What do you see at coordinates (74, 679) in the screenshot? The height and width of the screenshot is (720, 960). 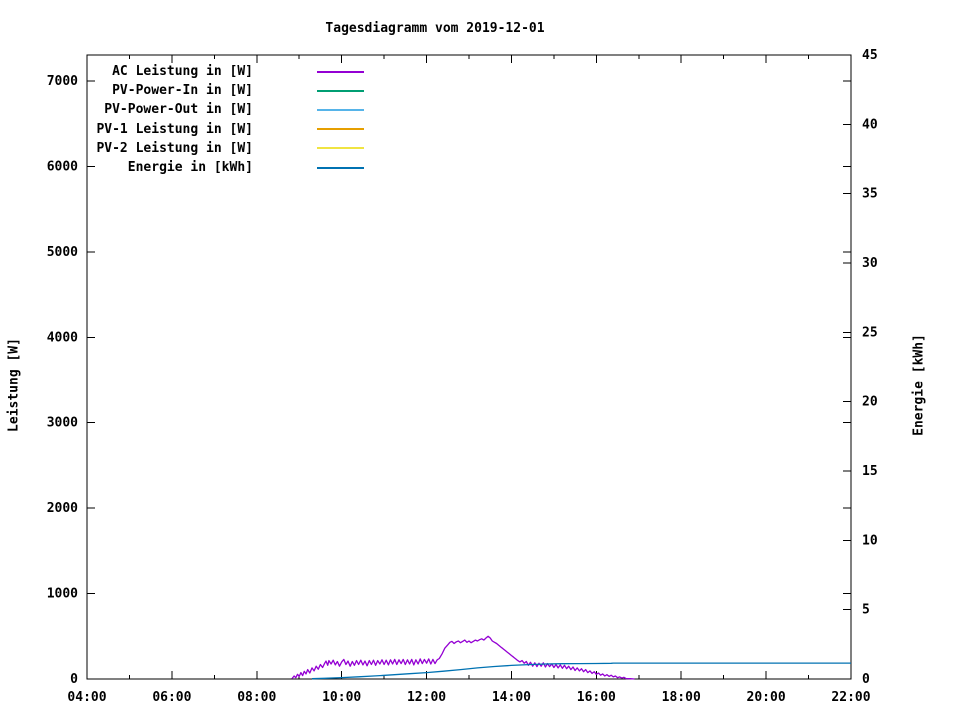 I see `y-axis-tick-label: 0` at bounding box center [74, 679].